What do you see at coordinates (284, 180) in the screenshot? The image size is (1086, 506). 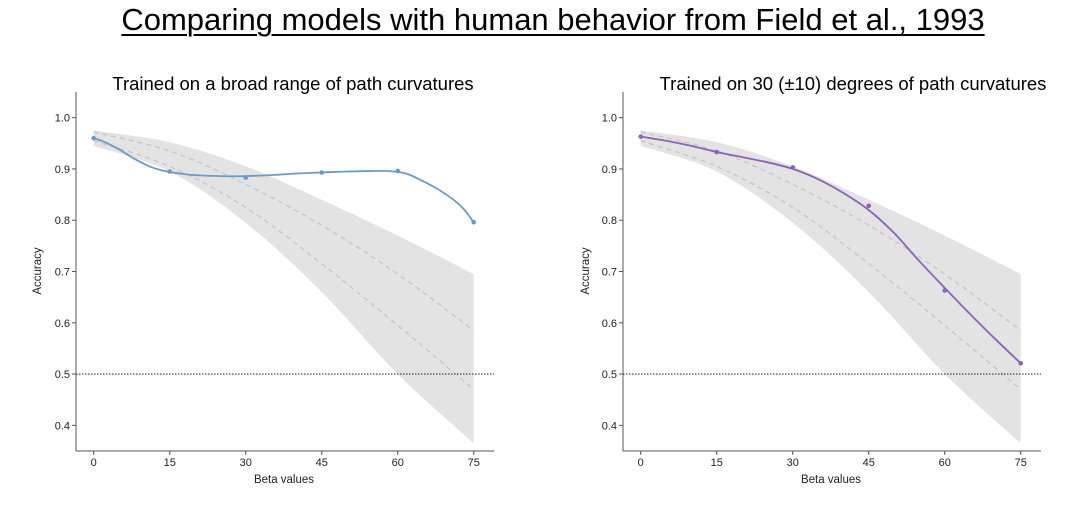 I see `model-accuracy-line` at bounding box center [284, 180].